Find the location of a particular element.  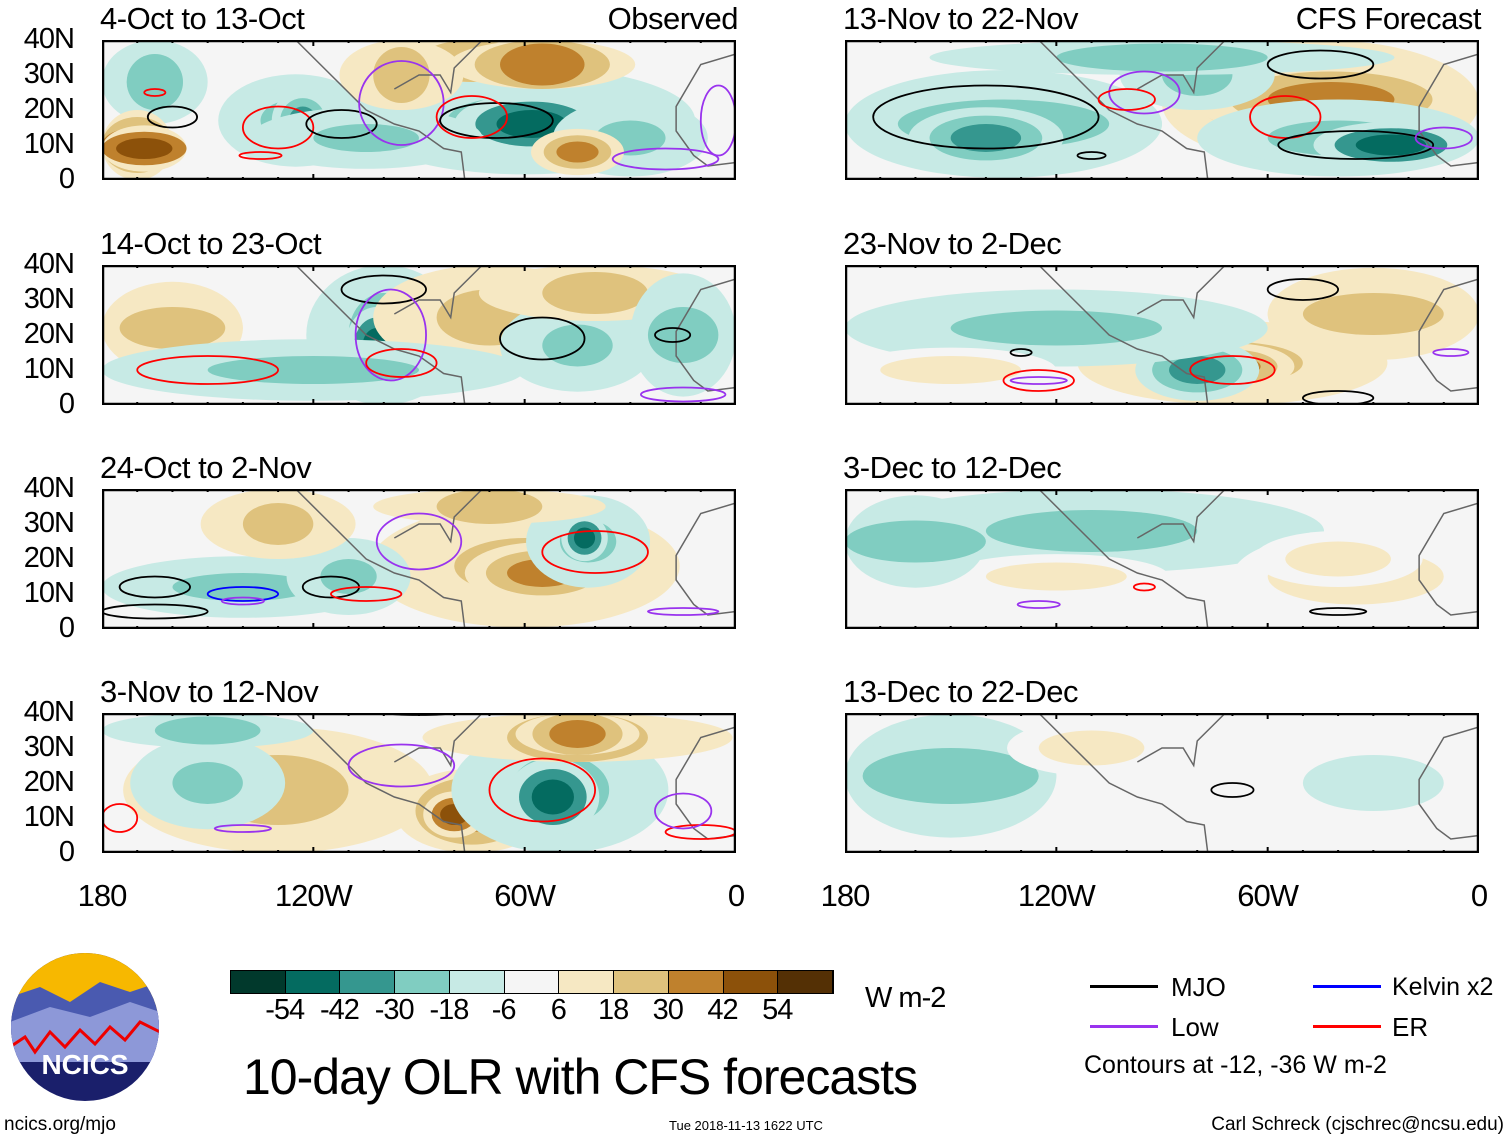

legend-line-er is located at coordinates (1347, 1026).